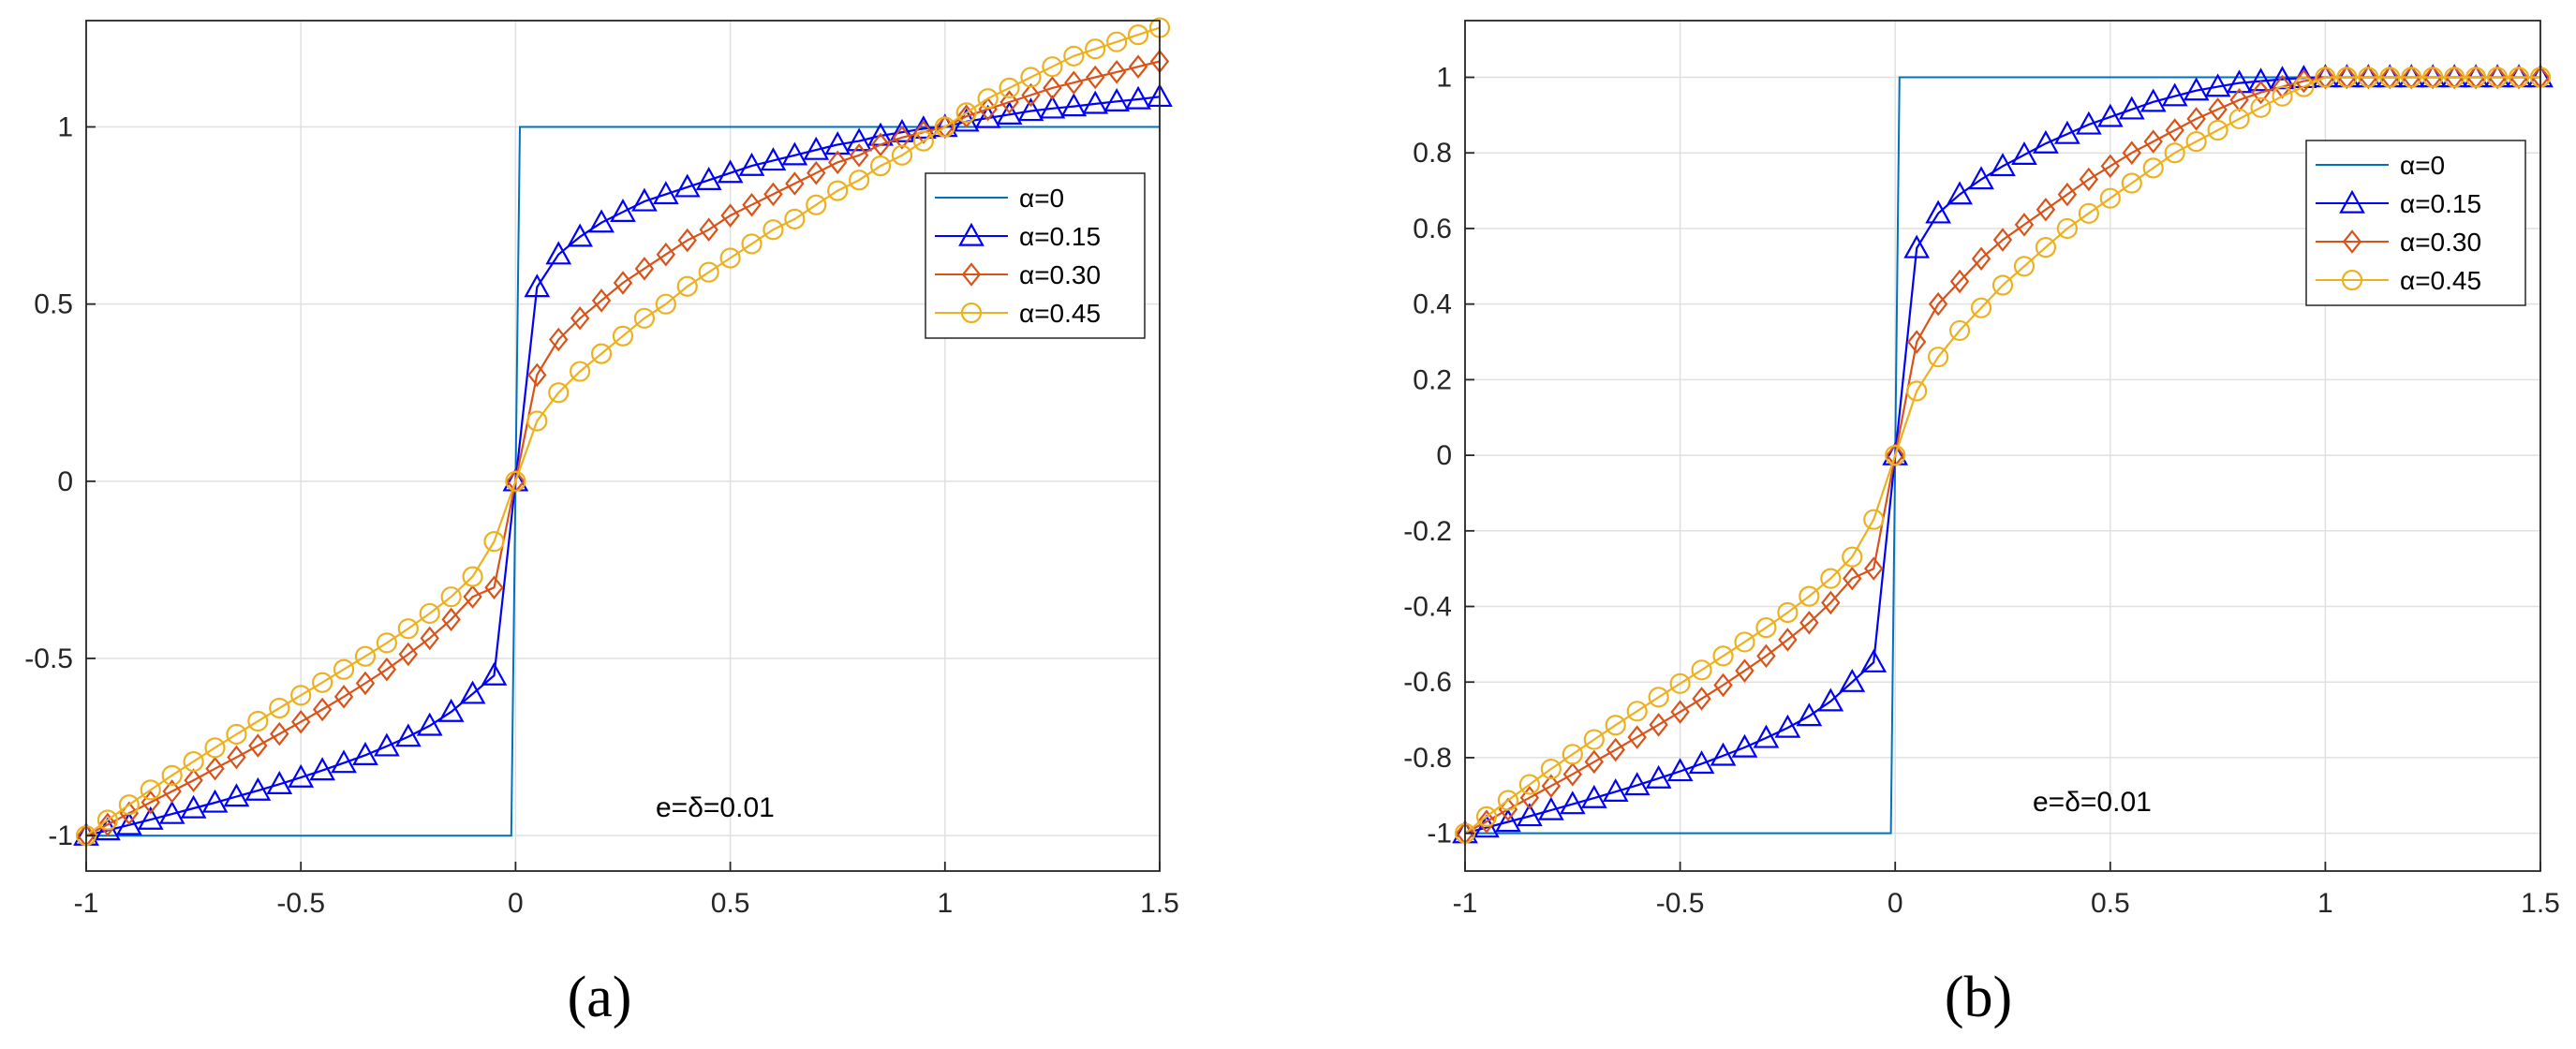 The image size is (2576, 1049). What do you see at coordinates (2381, 165) in the screenshot?
I see `legend-entry: α=0` at bounding box center [2381, 165].